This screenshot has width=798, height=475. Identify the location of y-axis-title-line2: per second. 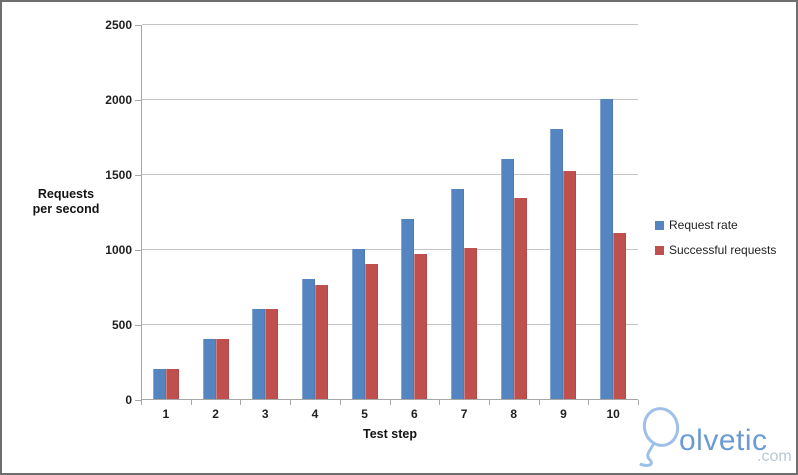
(66, 209).